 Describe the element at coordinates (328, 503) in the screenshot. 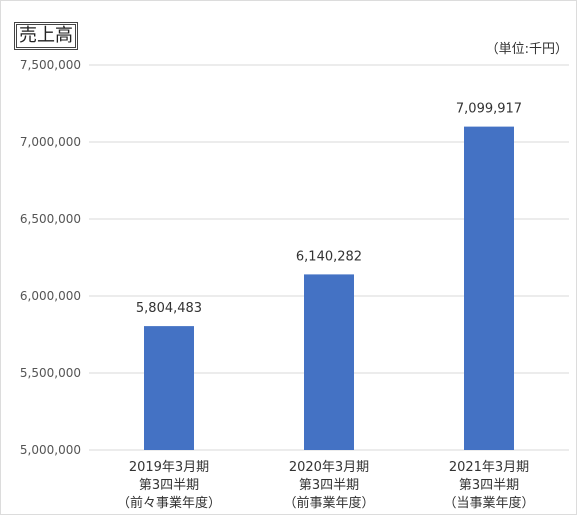

I see `x-tick-label: （前事業年度）` at that location.